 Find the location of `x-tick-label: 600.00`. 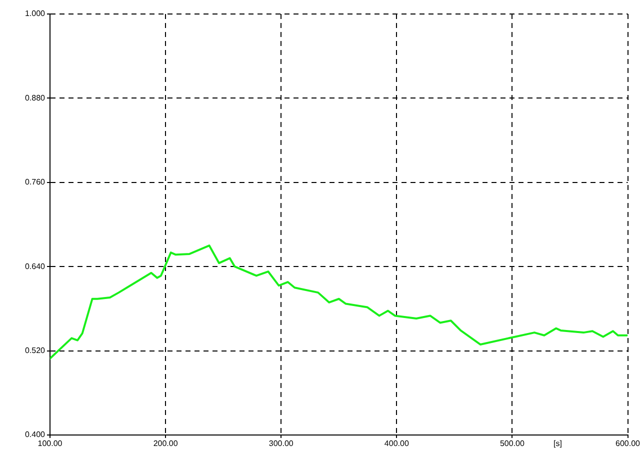

x-tick-label: 600.00 is located at coordinates (628, 443).